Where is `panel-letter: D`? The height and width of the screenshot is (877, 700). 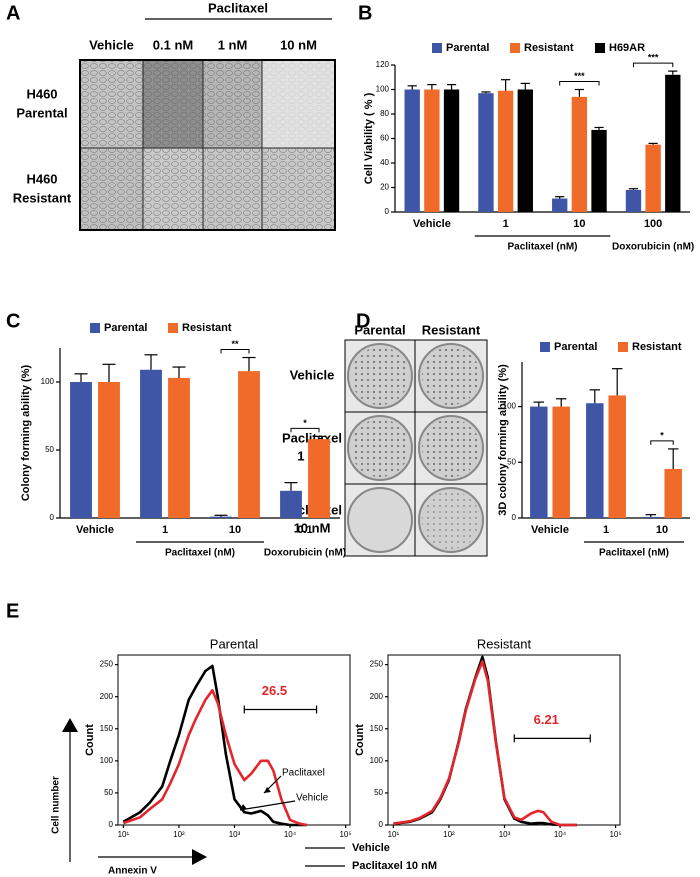 panel-letter: D is located at coordinates (363, 321).